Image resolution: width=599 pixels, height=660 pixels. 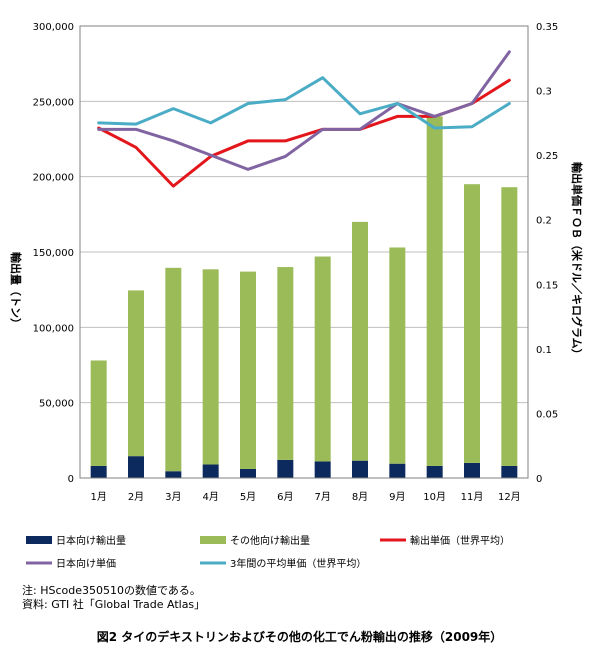 What do you see at coordinates (53, 27) in the screenshot?
I see `left-tick-label: 300,000` at bounding box center [53, 27].